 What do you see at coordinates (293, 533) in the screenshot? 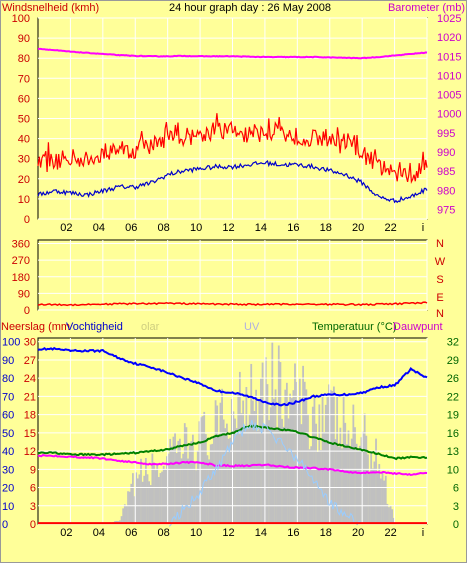
I see `x-tick-label: 16` at bounding box center [293, 533].